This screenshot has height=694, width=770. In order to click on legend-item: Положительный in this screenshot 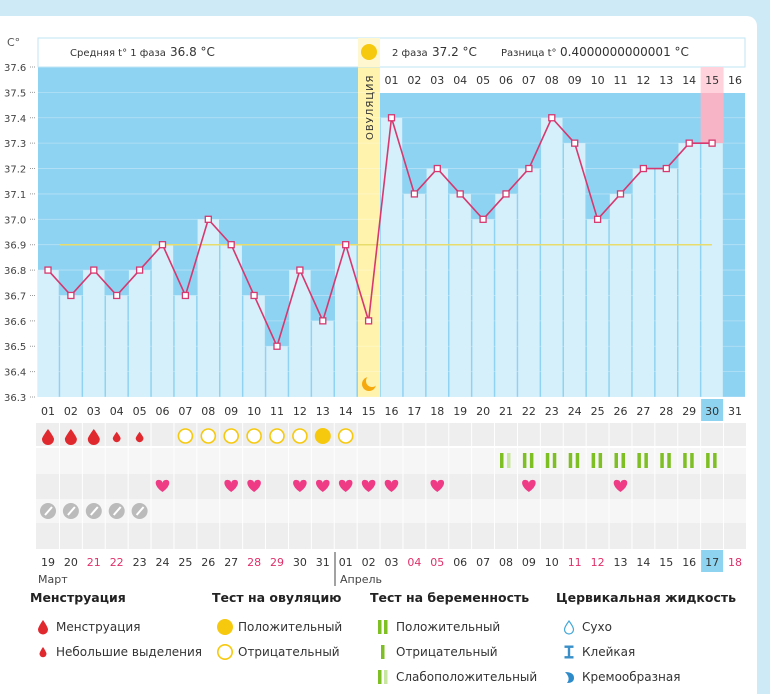, I will do `click(453, 626)`.